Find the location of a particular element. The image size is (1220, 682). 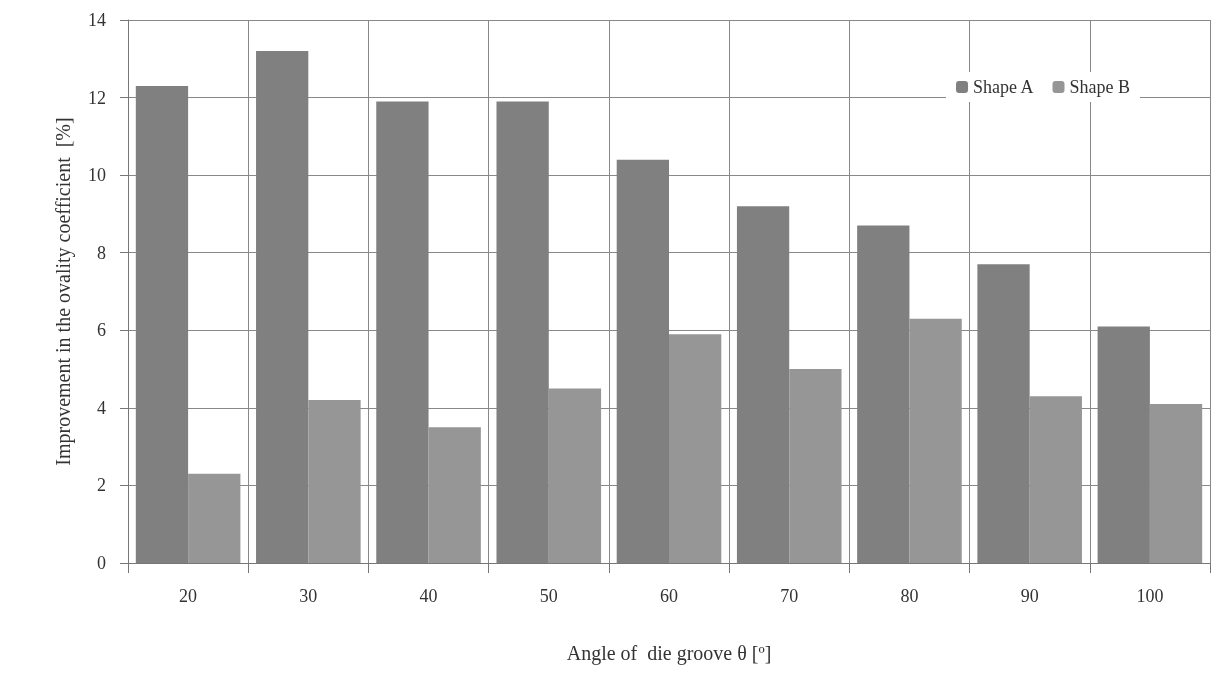

legend-label: Shape B is located at coordinates (1099, 87).